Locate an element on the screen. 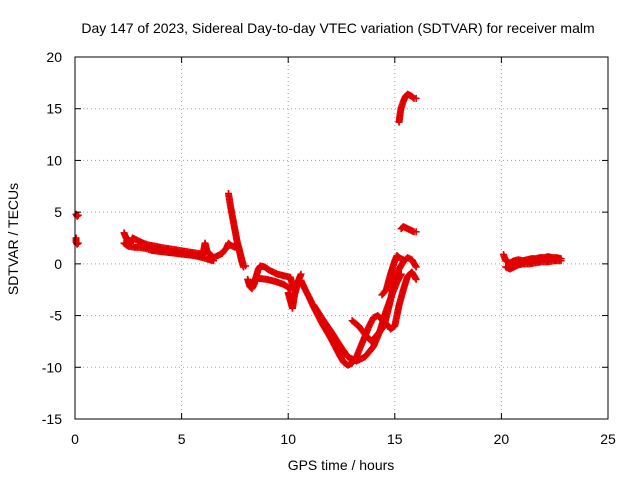 This screenshot has height=480, width=640. x-tick-label: 0 is located at coordinates (75, 439).